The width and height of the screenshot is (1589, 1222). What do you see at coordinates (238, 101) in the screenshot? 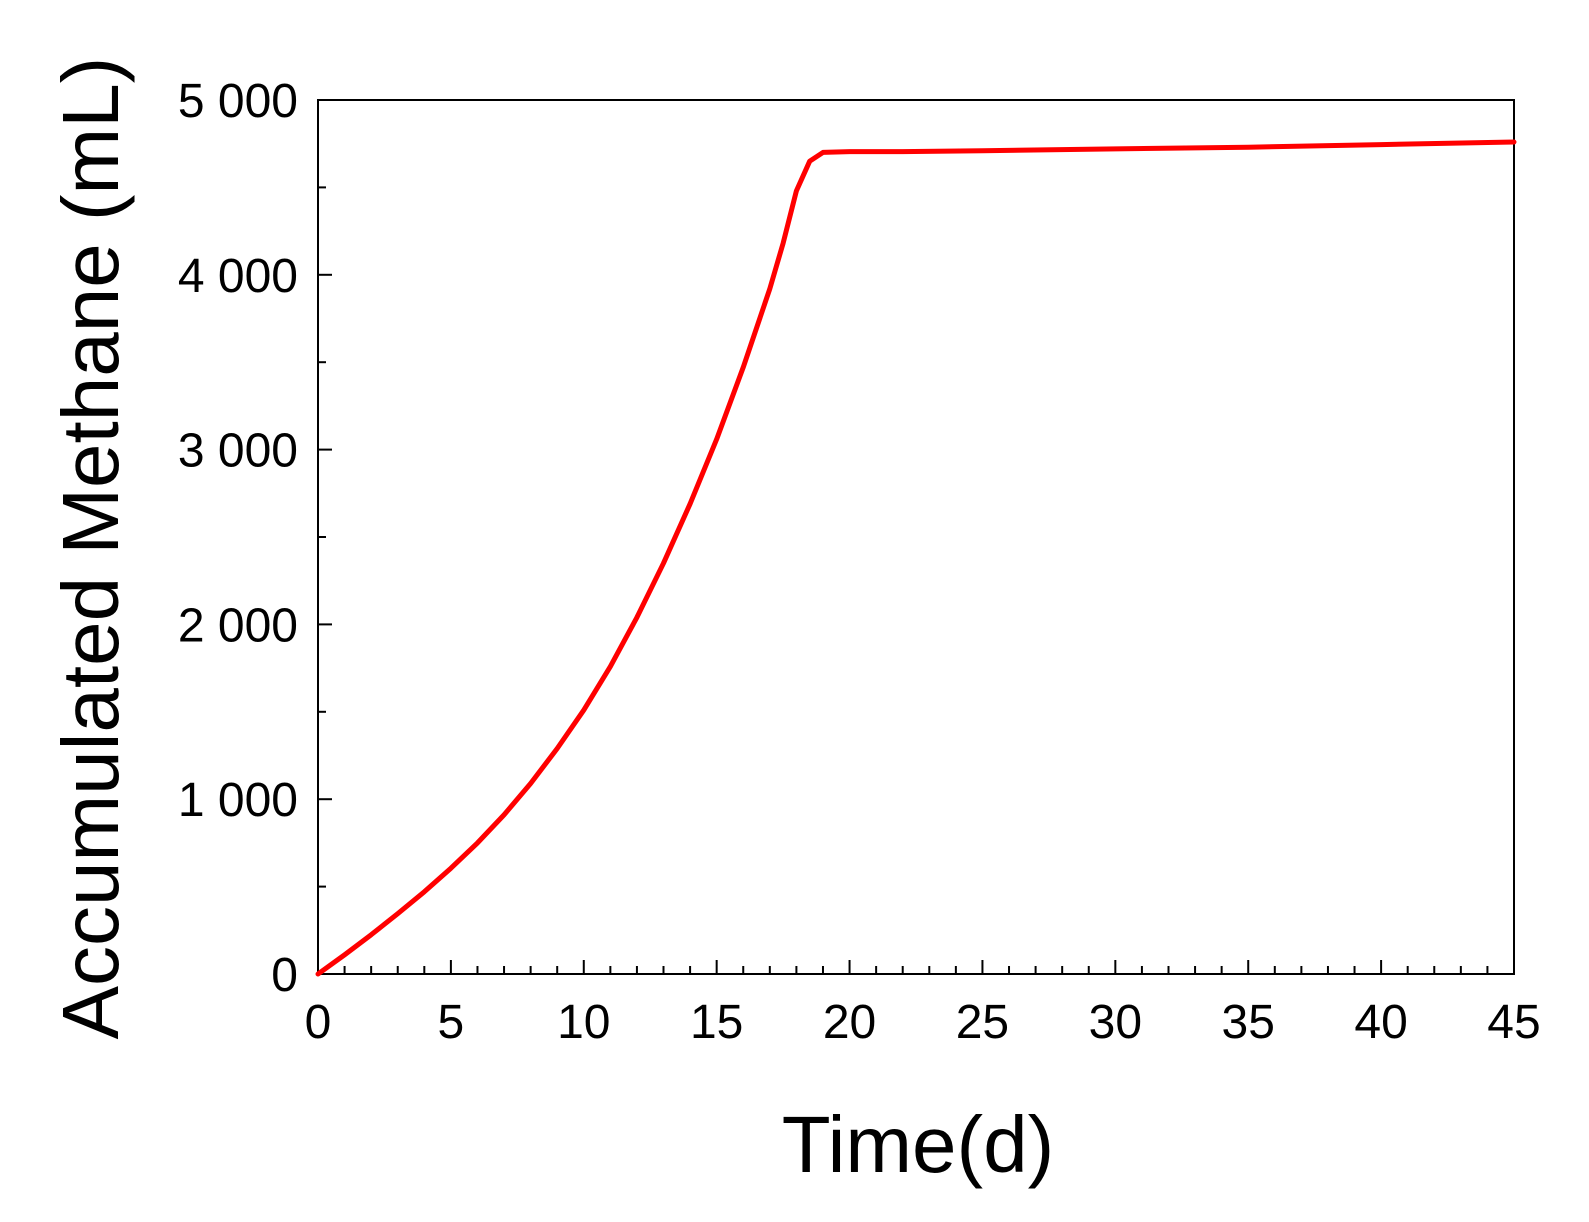
I see `y-tick-label: 5 000` at bounding box center [238, 101].